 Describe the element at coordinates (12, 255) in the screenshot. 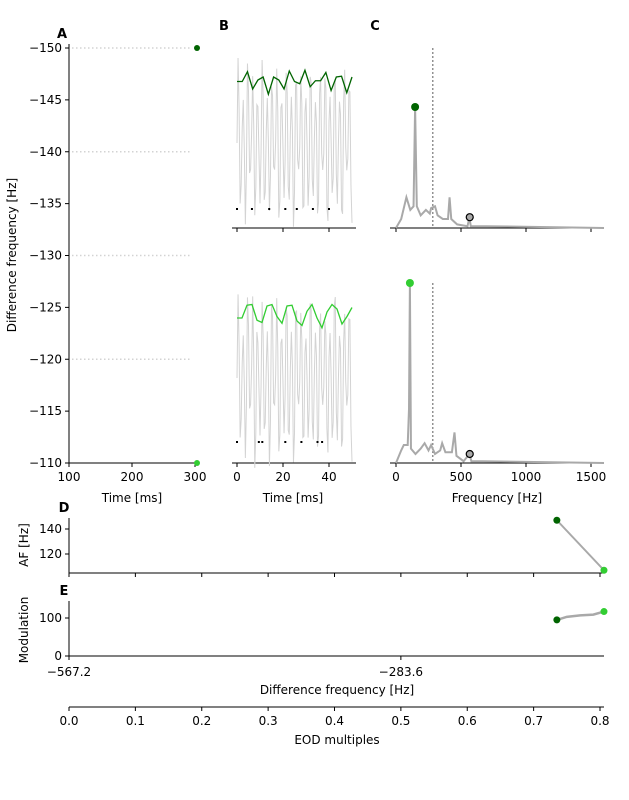

I see `a-ylabel: Difference frequency [Hz]` at that location.